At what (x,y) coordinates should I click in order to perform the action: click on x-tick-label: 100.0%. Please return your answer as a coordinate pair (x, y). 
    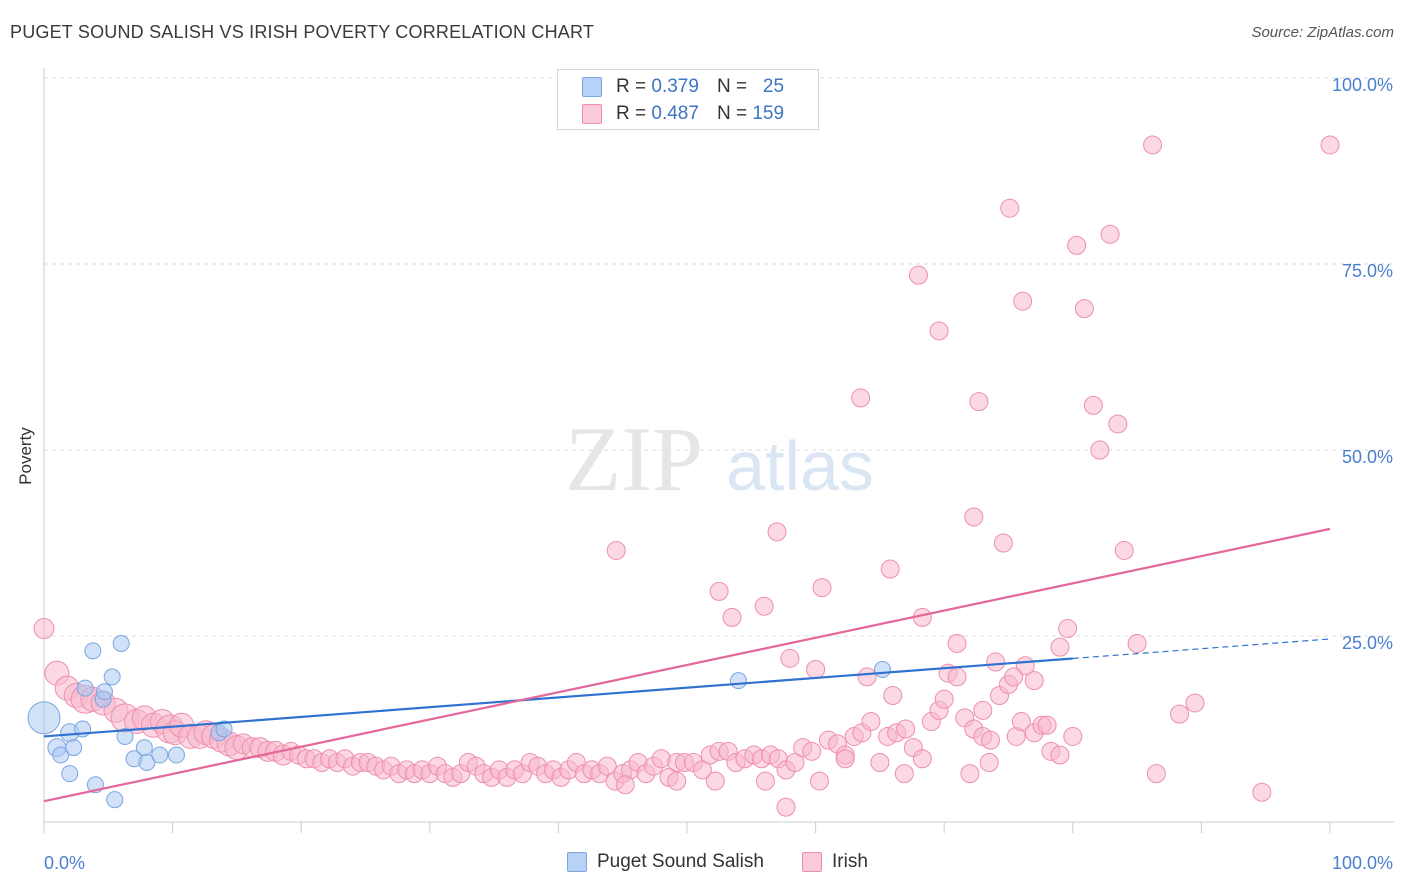
    Looking at the image, I should click on (1362, 863).